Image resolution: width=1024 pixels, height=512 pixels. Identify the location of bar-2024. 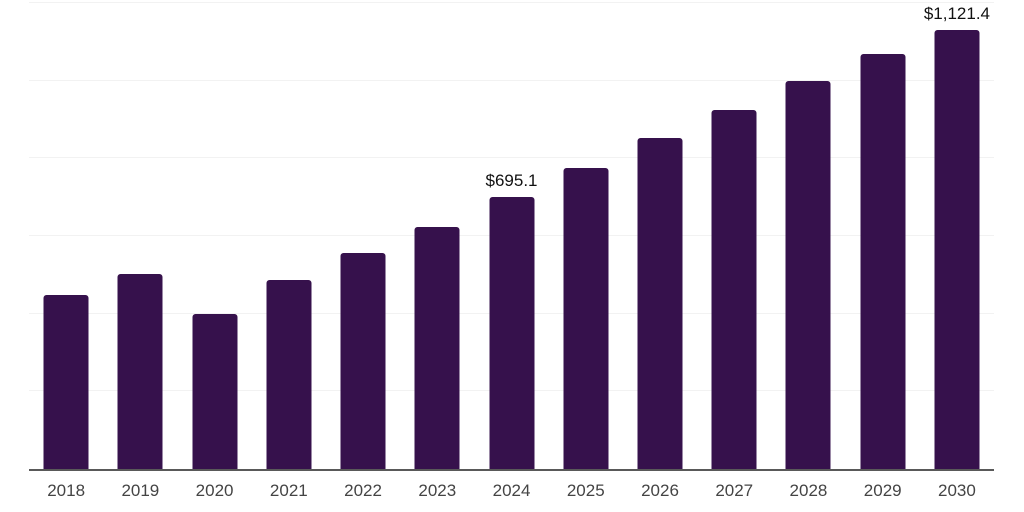
(512, 332).